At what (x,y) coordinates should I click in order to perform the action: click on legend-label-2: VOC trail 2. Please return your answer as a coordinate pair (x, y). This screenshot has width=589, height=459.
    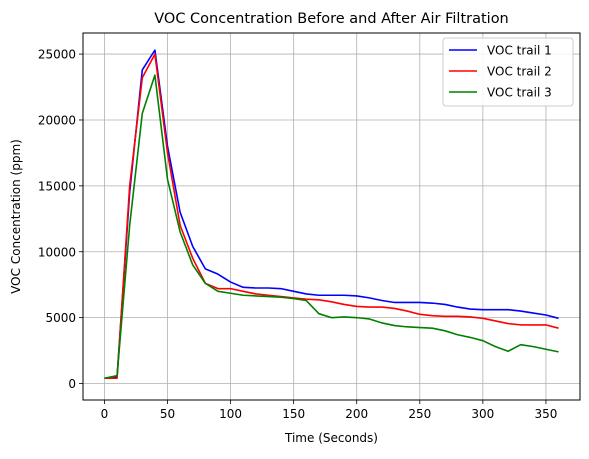
    Looking at the image, I should click on (519, 72).